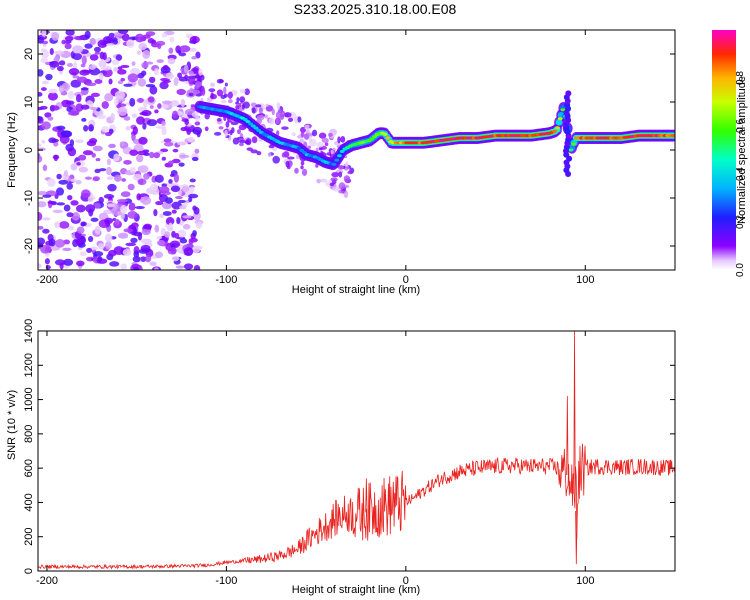 This screenshot has height=600, width=750. What do you see at coordinates (740, 78) in the screenshot?
I see `colorbar-tick-label: 0.8` at bounding box center [740, 78].